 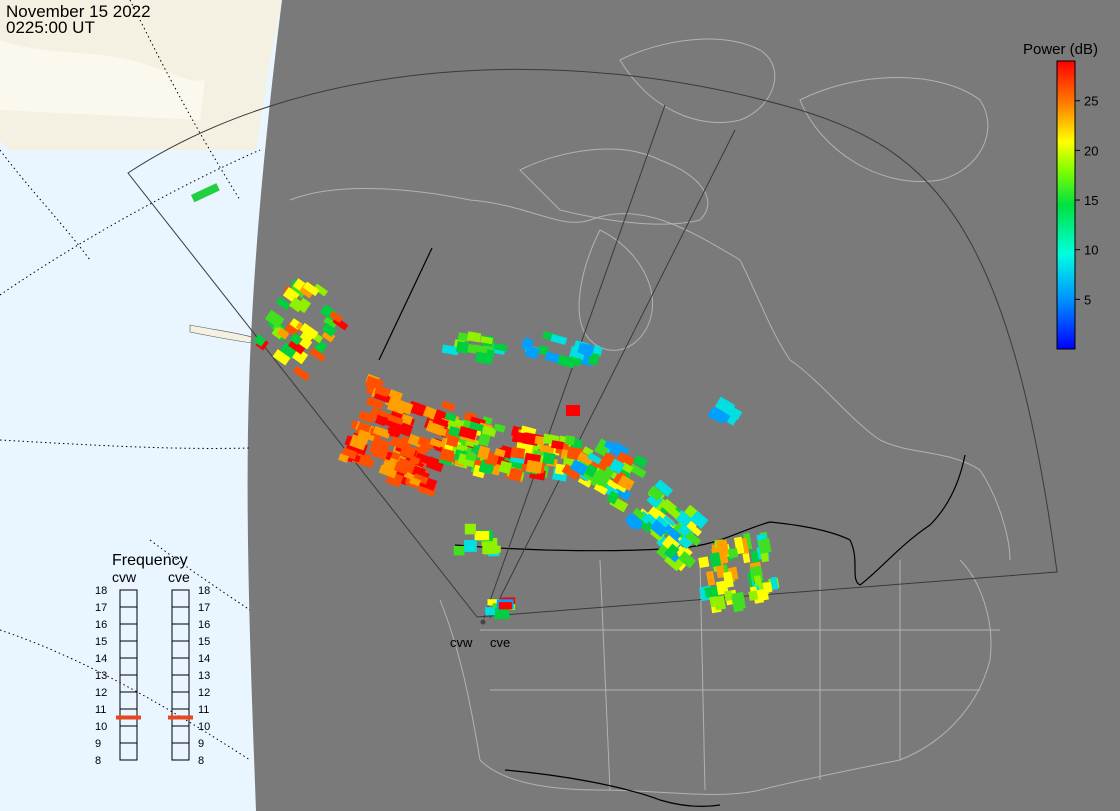 What do you see at coordinates (204, 591) in the screenshot?
I see `frequency-scale-label: 18` at bounding box center [204, 591].